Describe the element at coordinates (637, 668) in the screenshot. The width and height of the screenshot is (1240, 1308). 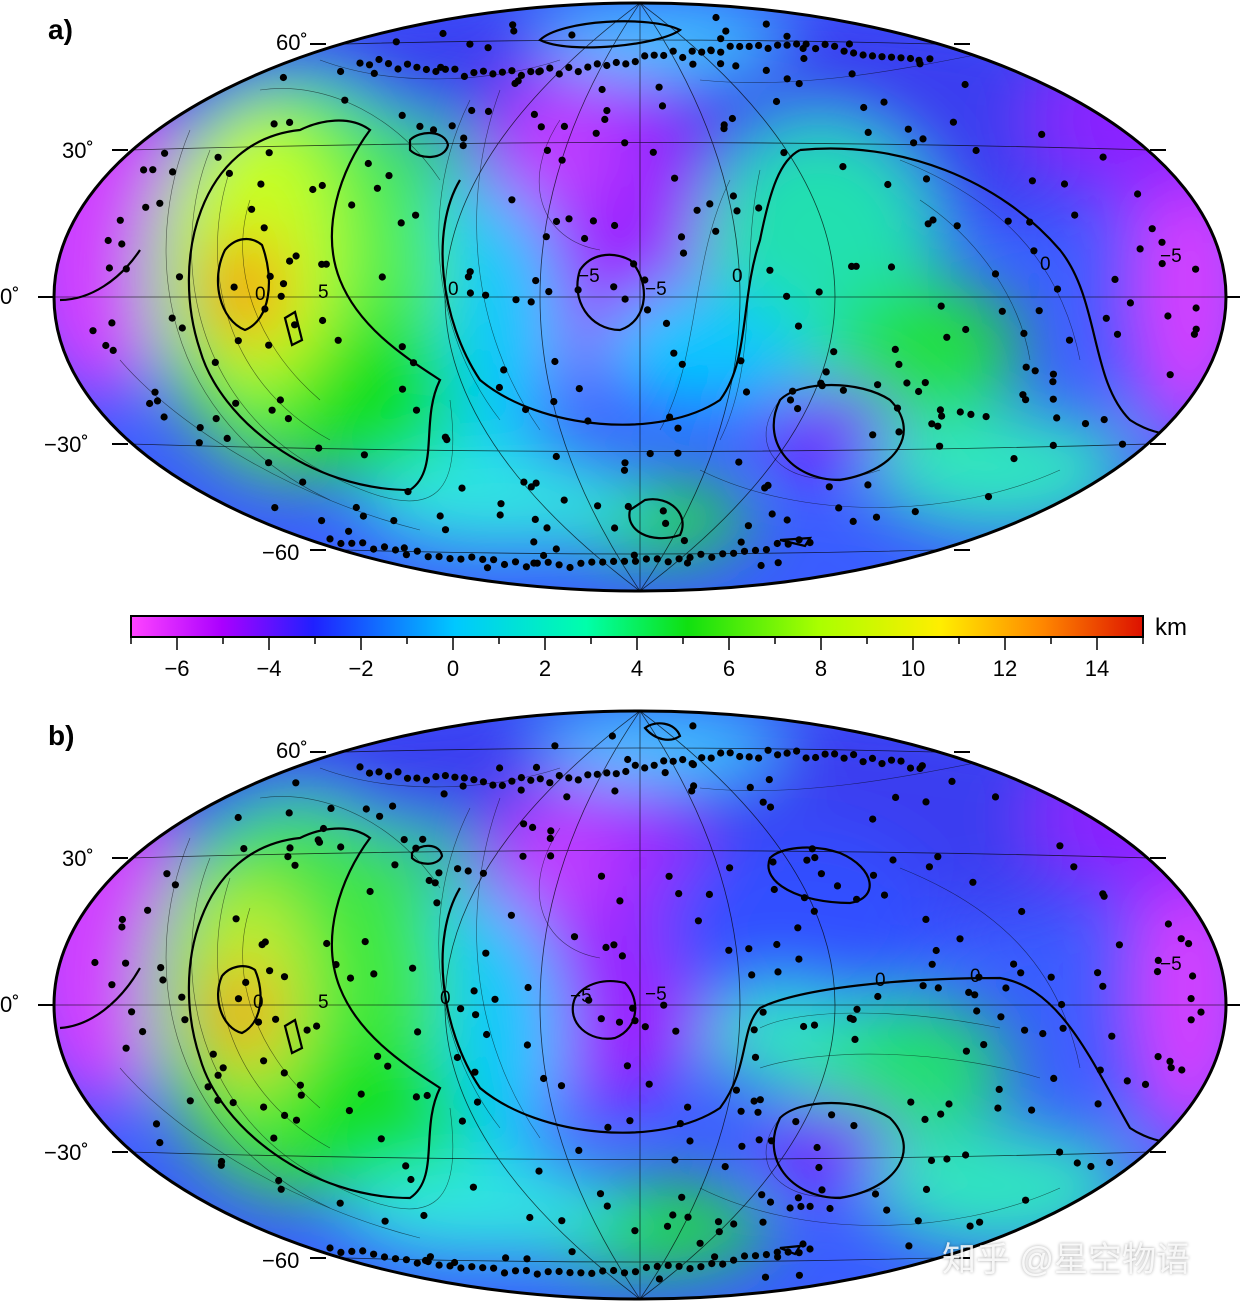
I see `colorbar-tick-label: 4` at that location.